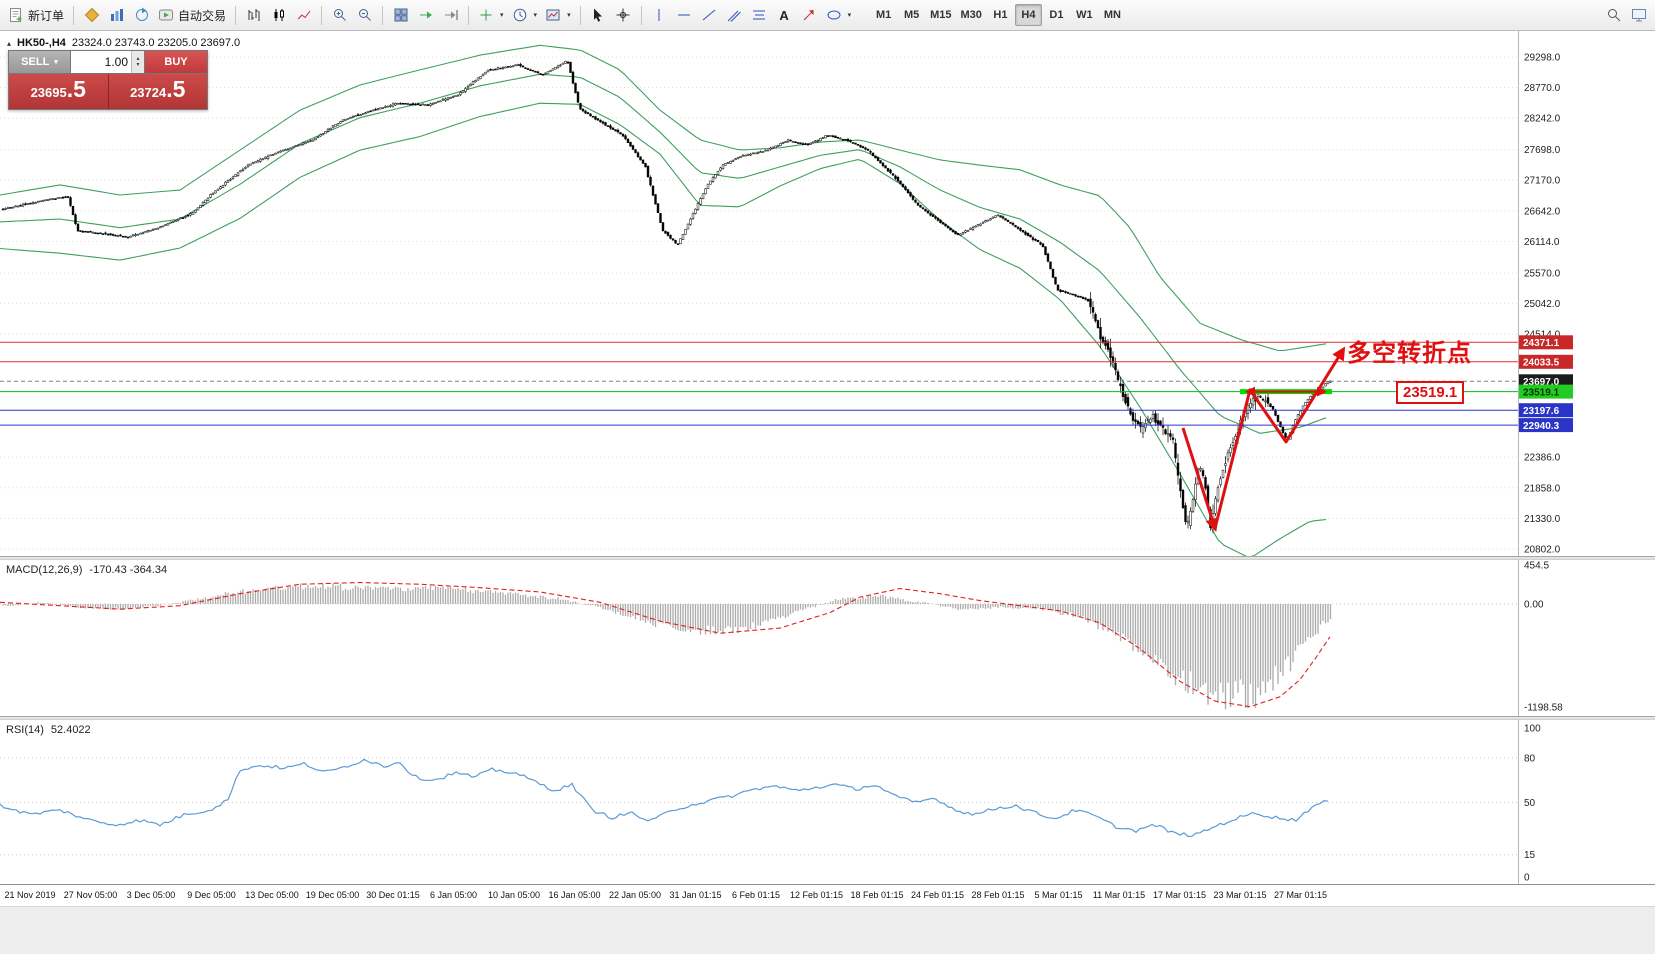  What do you see at coordinates (116, 15) in the screenshot?
I see `market-watch-button` at bounding box center [116, 15].